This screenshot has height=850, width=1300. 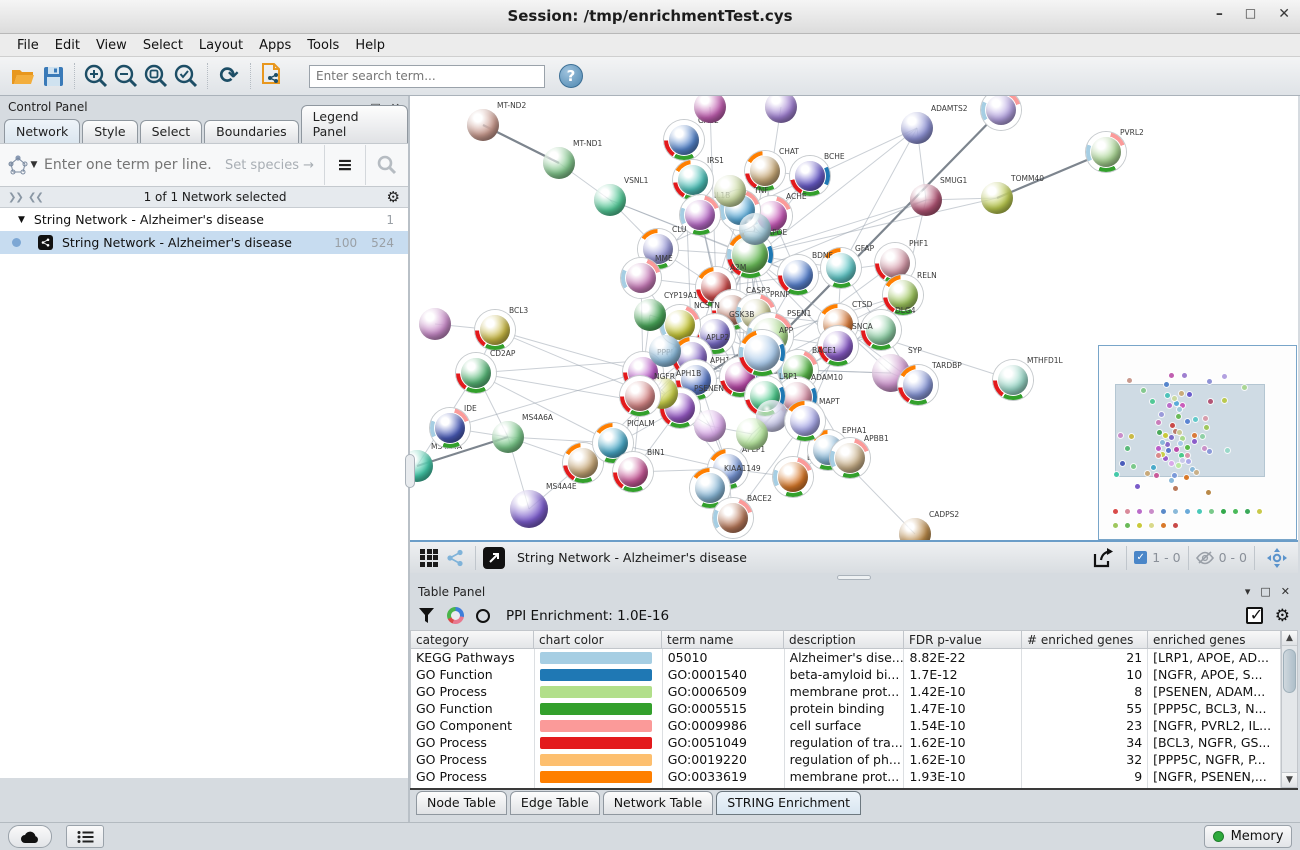 I want to click on network-node-lrp1, so click(x=765, y=396).